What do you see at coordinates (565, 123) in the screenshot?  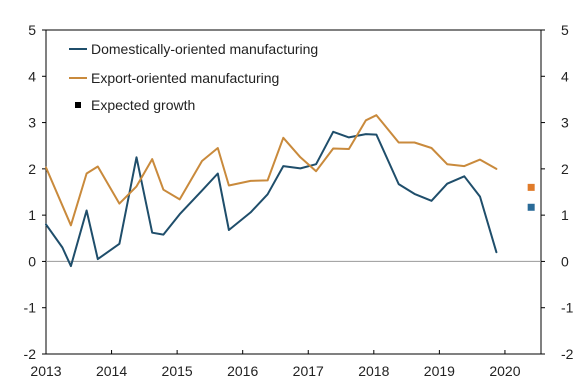 I see `right-y-tick-label: 3` at bounding box center [565, 123].